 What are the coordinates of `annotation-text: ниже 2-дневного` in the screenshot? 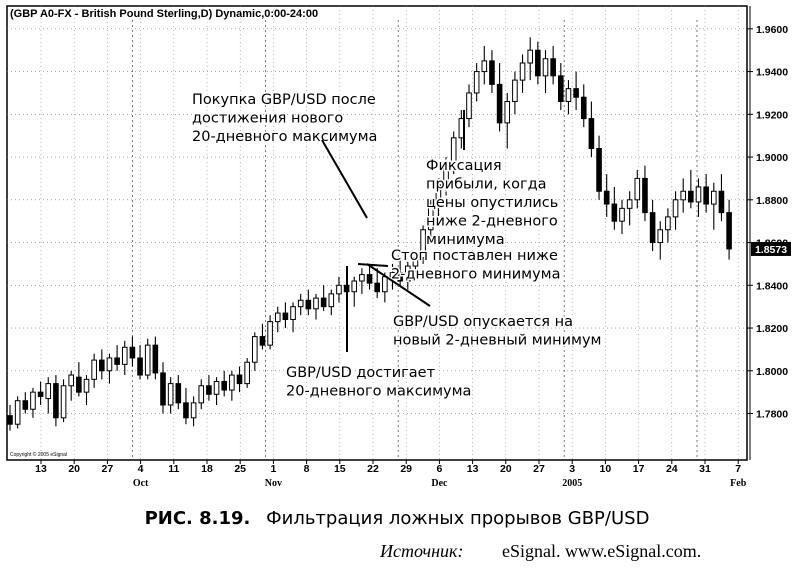 It's located at (492, 222).